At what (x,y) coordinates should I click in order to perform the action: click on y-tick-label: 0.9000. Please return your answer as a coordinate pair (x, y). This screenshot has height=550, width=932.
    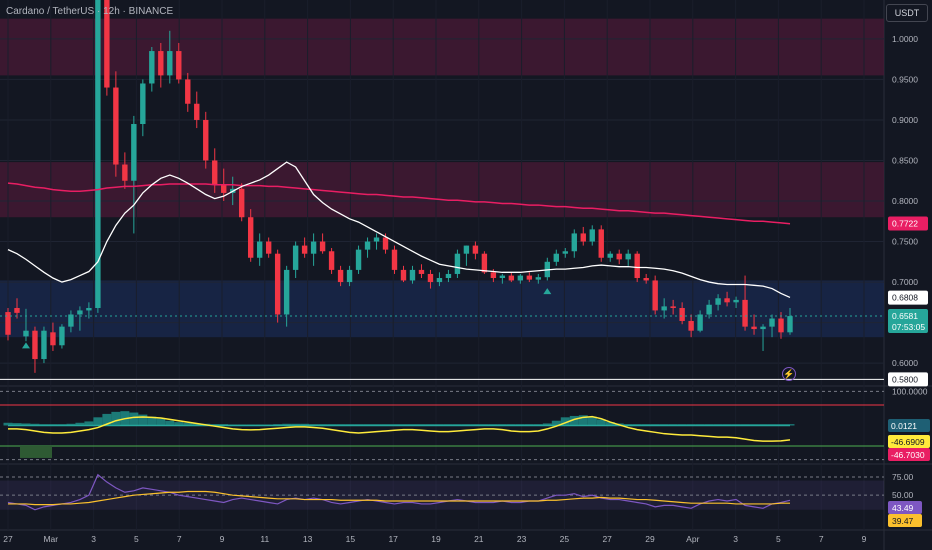
    Looking at the image, I should click on (905, 120).